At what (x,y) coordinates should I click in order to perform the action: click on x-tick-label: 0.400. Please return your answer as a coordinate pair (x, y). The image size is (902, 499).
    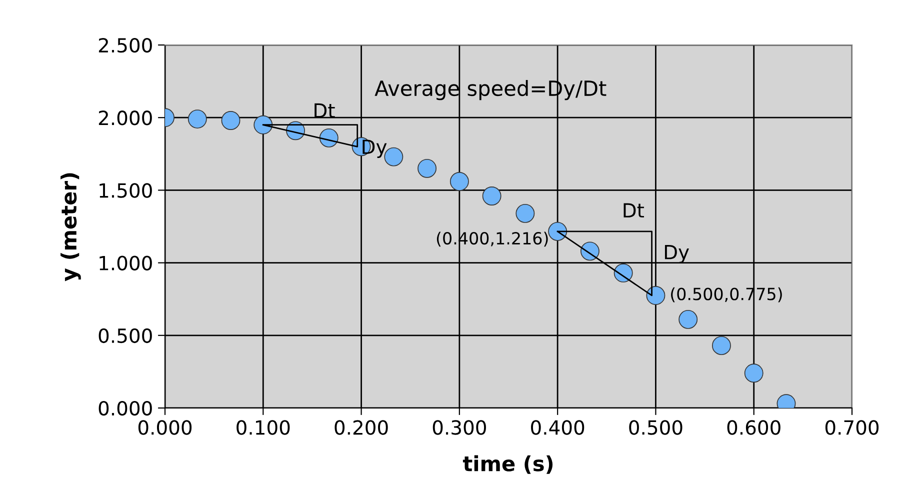
    Looking at the image, I should click on (557, 427).